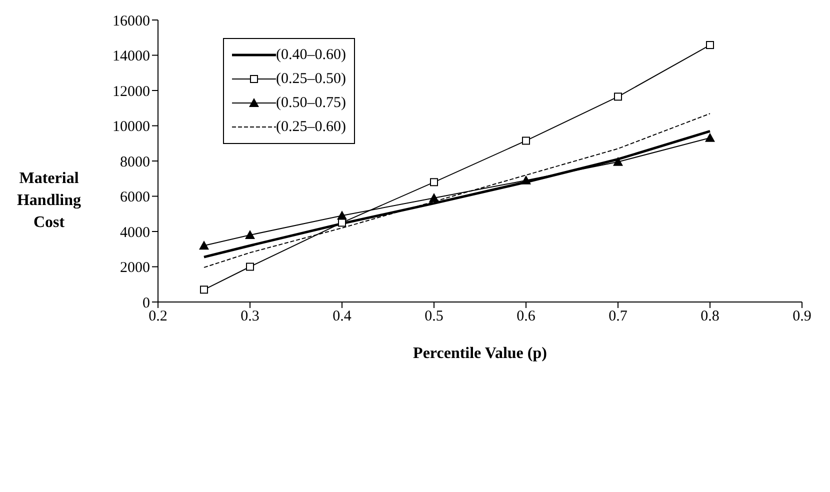  I want to click on x-tick-label: 0.2, so click(158, 316).